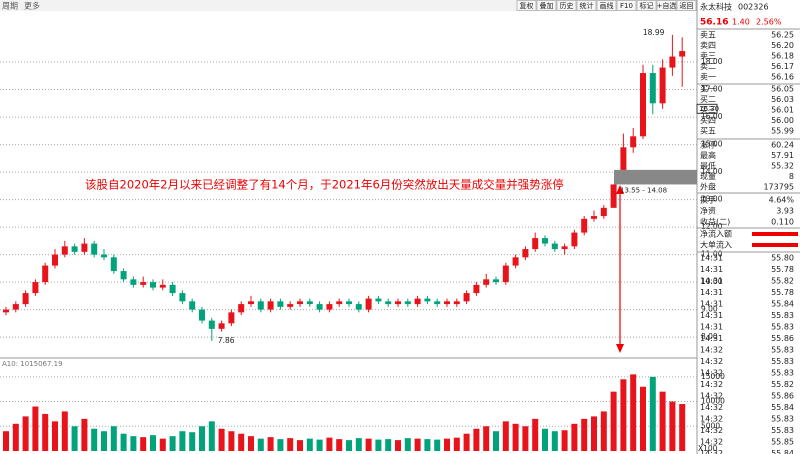 The image size is (800, 454). What do you see at coordinates (709, 109) in the screenshot?
I see `price-marker-label: 16.30` at bounding box center [709, 109].